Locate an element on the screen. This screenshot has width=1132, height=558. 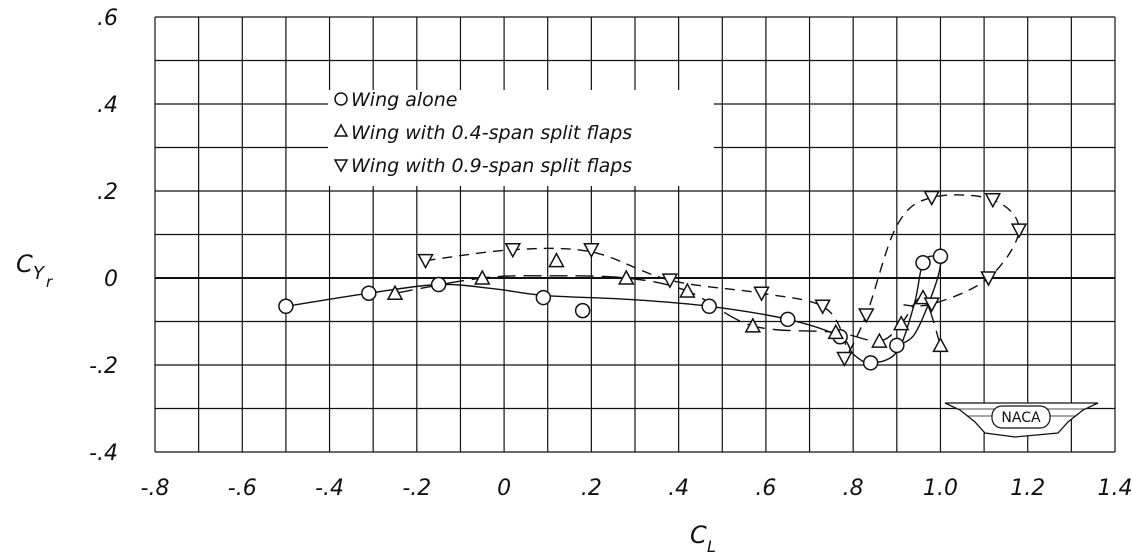
x-tick-label: .4 is located at coordinates (678, 488).